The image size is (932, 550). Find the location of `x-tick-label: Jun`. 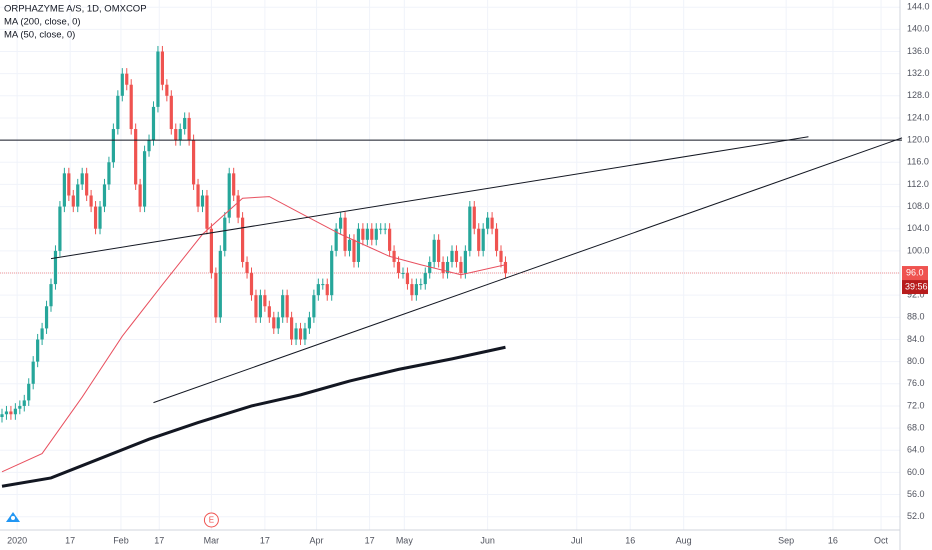

x-tick-label: Jun is located at coordinates (487, 540).